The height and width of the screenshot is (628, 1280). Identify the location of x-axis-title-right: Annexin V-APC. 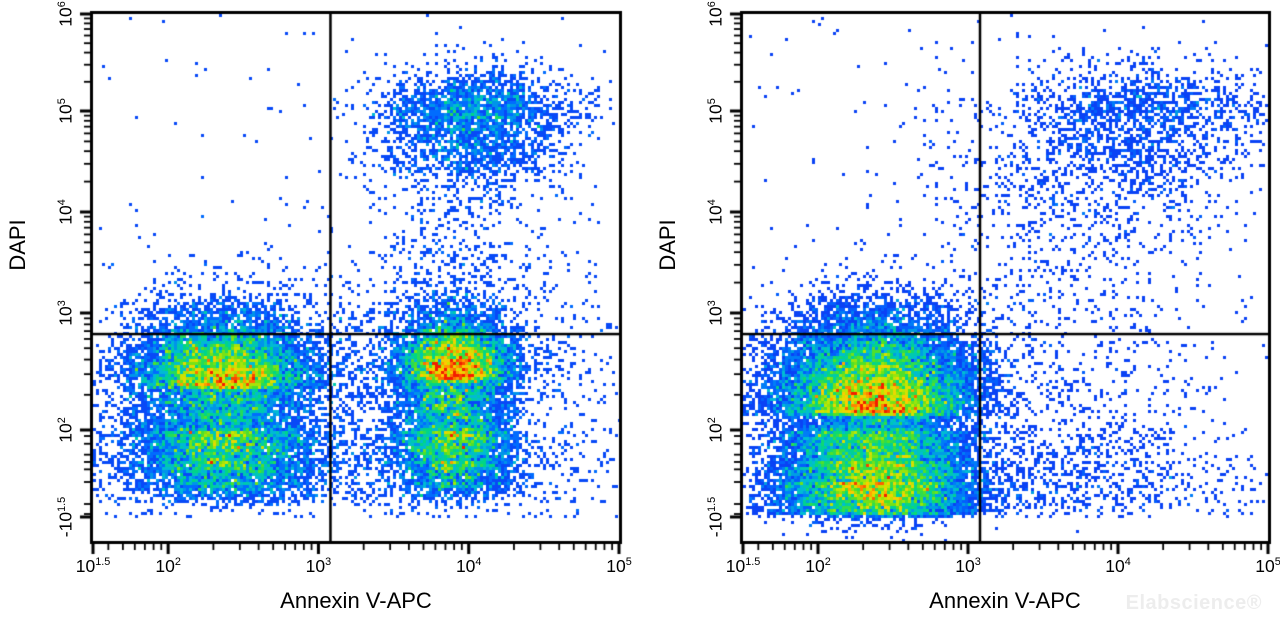
(1005, 600).